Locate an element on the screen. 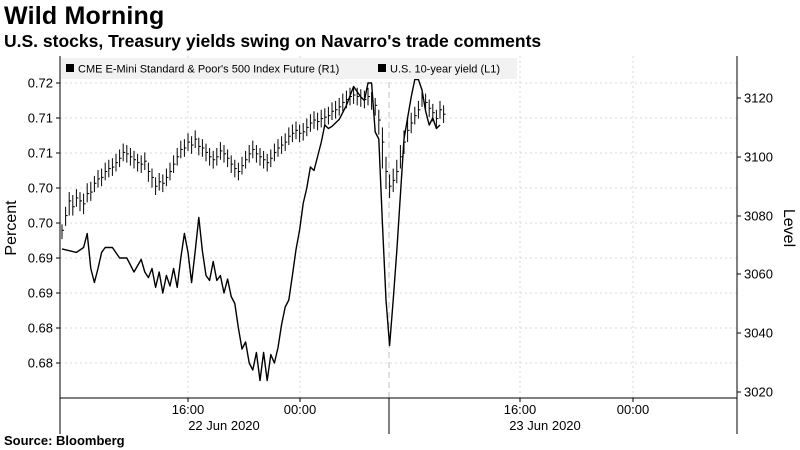 This screenshot has width=800, height=450. y-right-tick-label: 3040 is located at coordinates (758, 333).